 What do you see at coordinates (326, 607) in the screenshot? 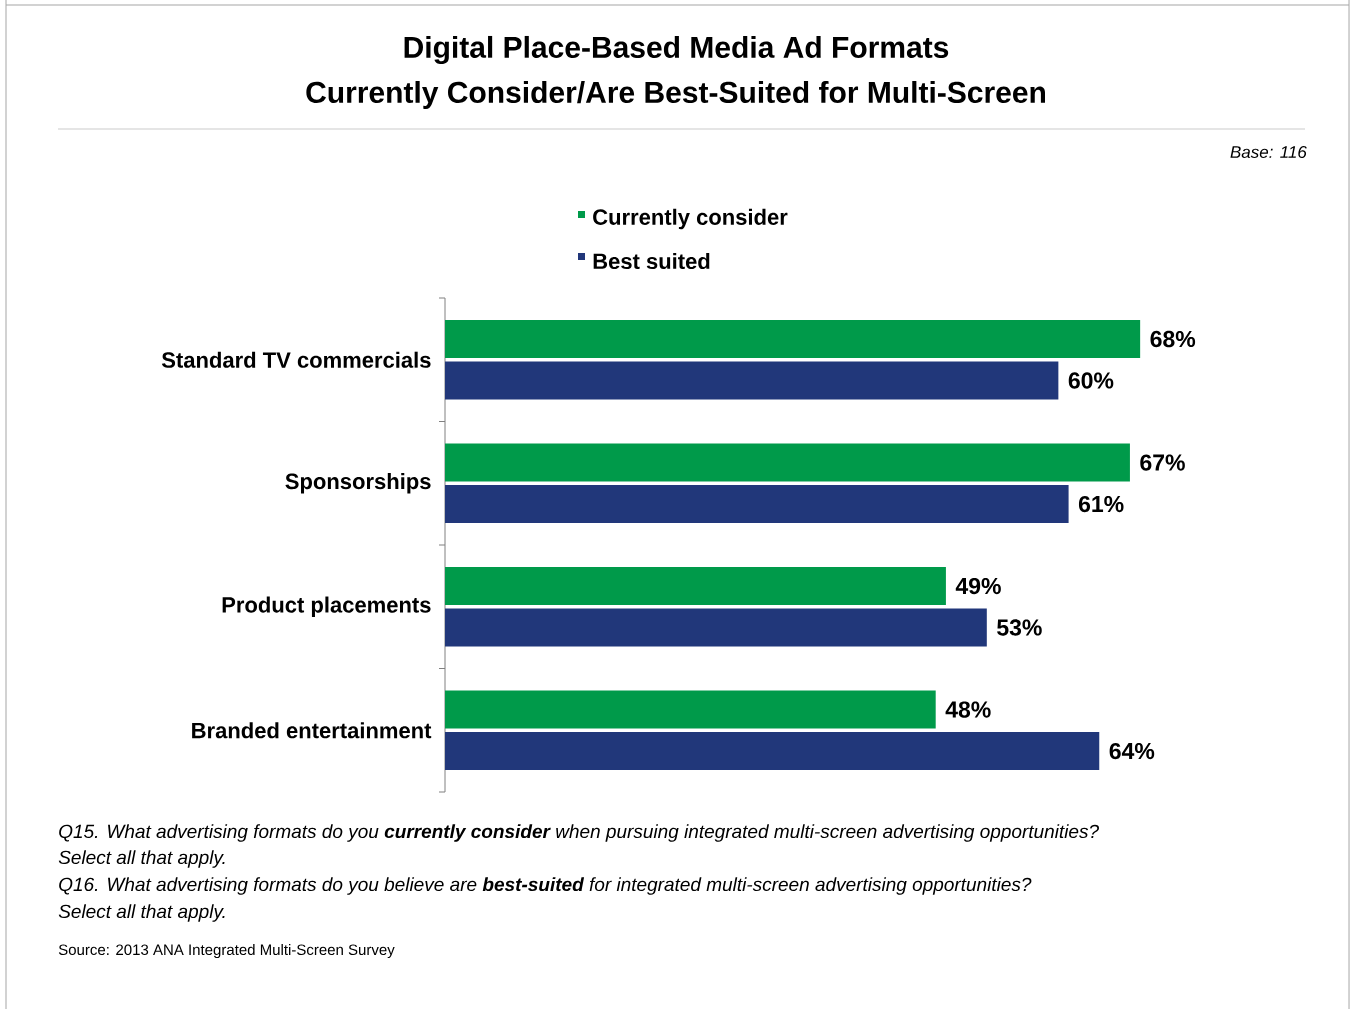
I see `y-tick-label: Product placements` at bounding box center [326, 607].